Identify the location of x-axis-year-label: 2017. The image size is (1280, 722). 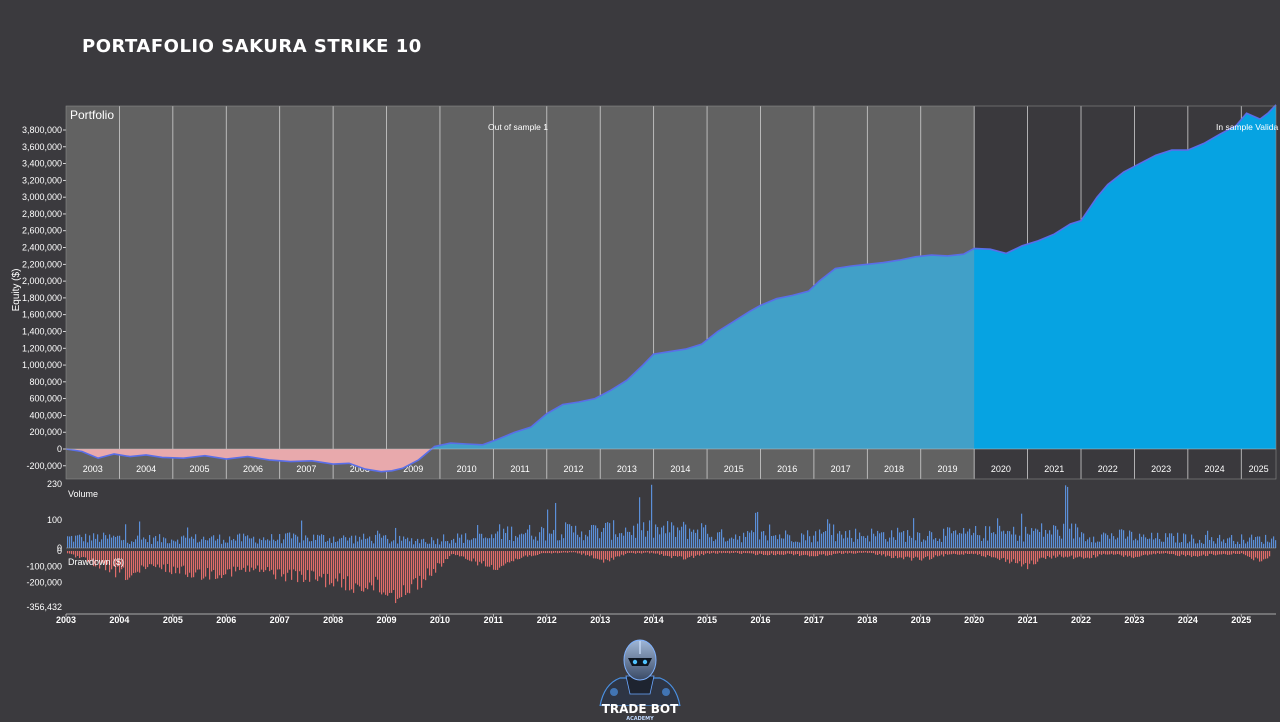
(814, 620).